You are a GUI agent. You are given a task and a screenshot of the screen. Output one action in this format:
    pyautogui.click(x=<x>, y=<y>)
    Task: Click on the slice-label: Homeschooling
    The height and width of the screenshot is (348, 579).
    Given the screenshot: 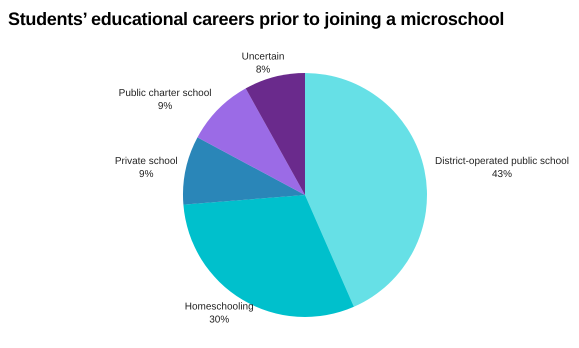 What is the action you would take?
    pyautogui.click(x=219, y=307)
    